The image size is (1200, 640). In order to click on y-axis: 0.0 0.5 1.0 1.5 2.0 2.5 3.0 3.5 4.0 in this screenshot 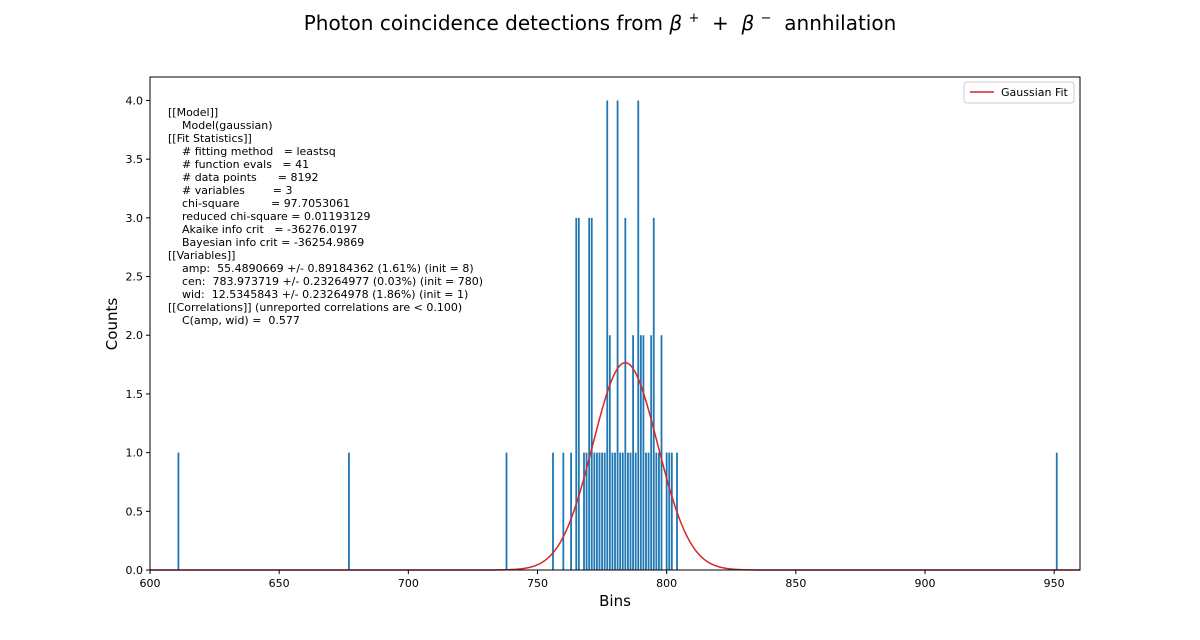, I will do `click(138, 335)`.